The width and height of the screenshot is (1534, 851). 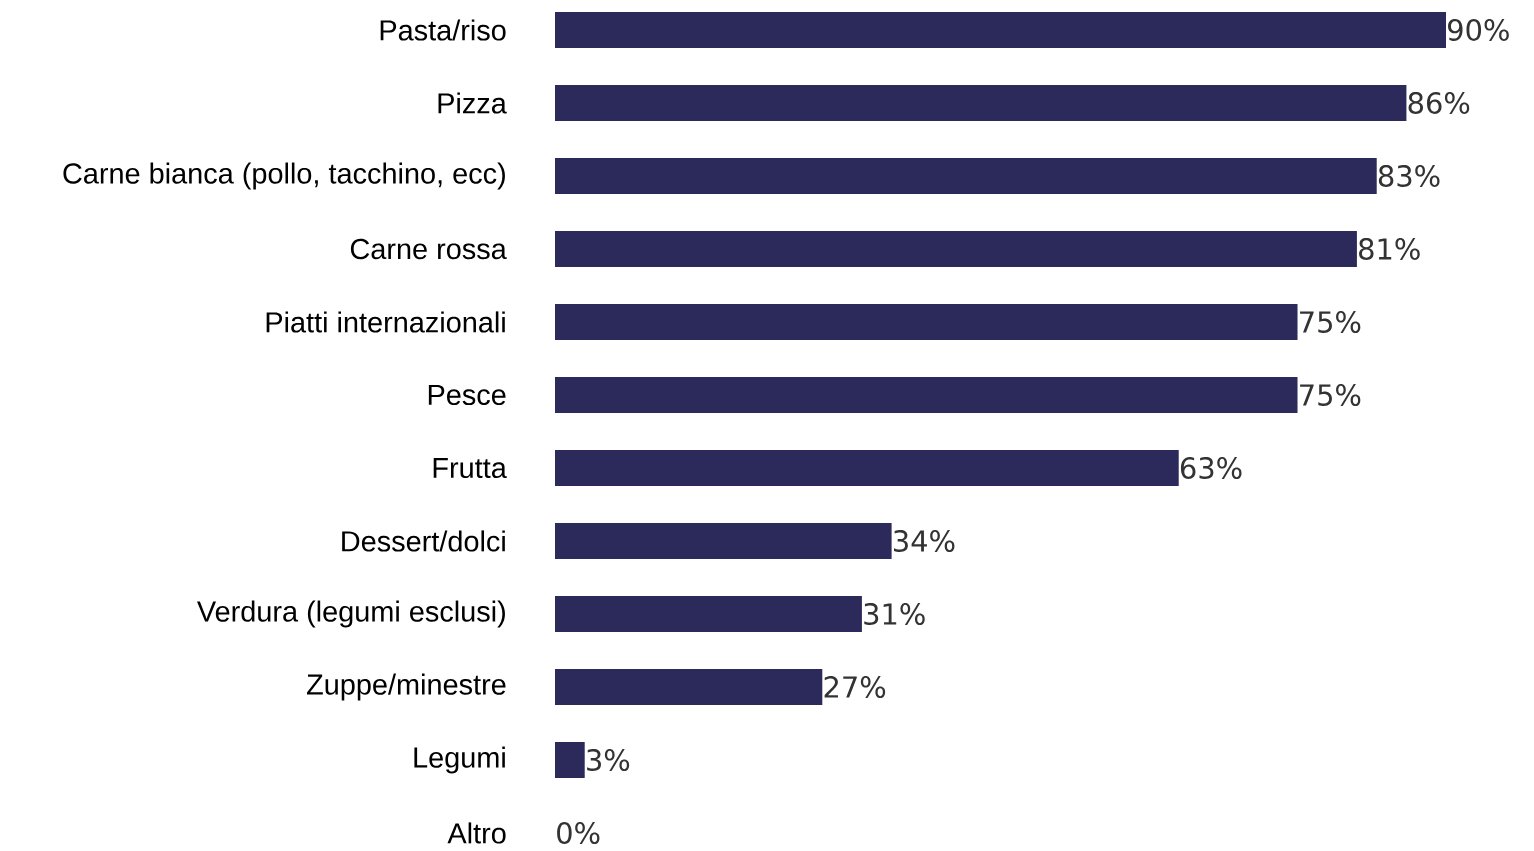 What do you see at coordinates (406, 687) in the screenshot?
I see `y-tick-label: Zuppe/minestre` at bounding box center [406, 687].